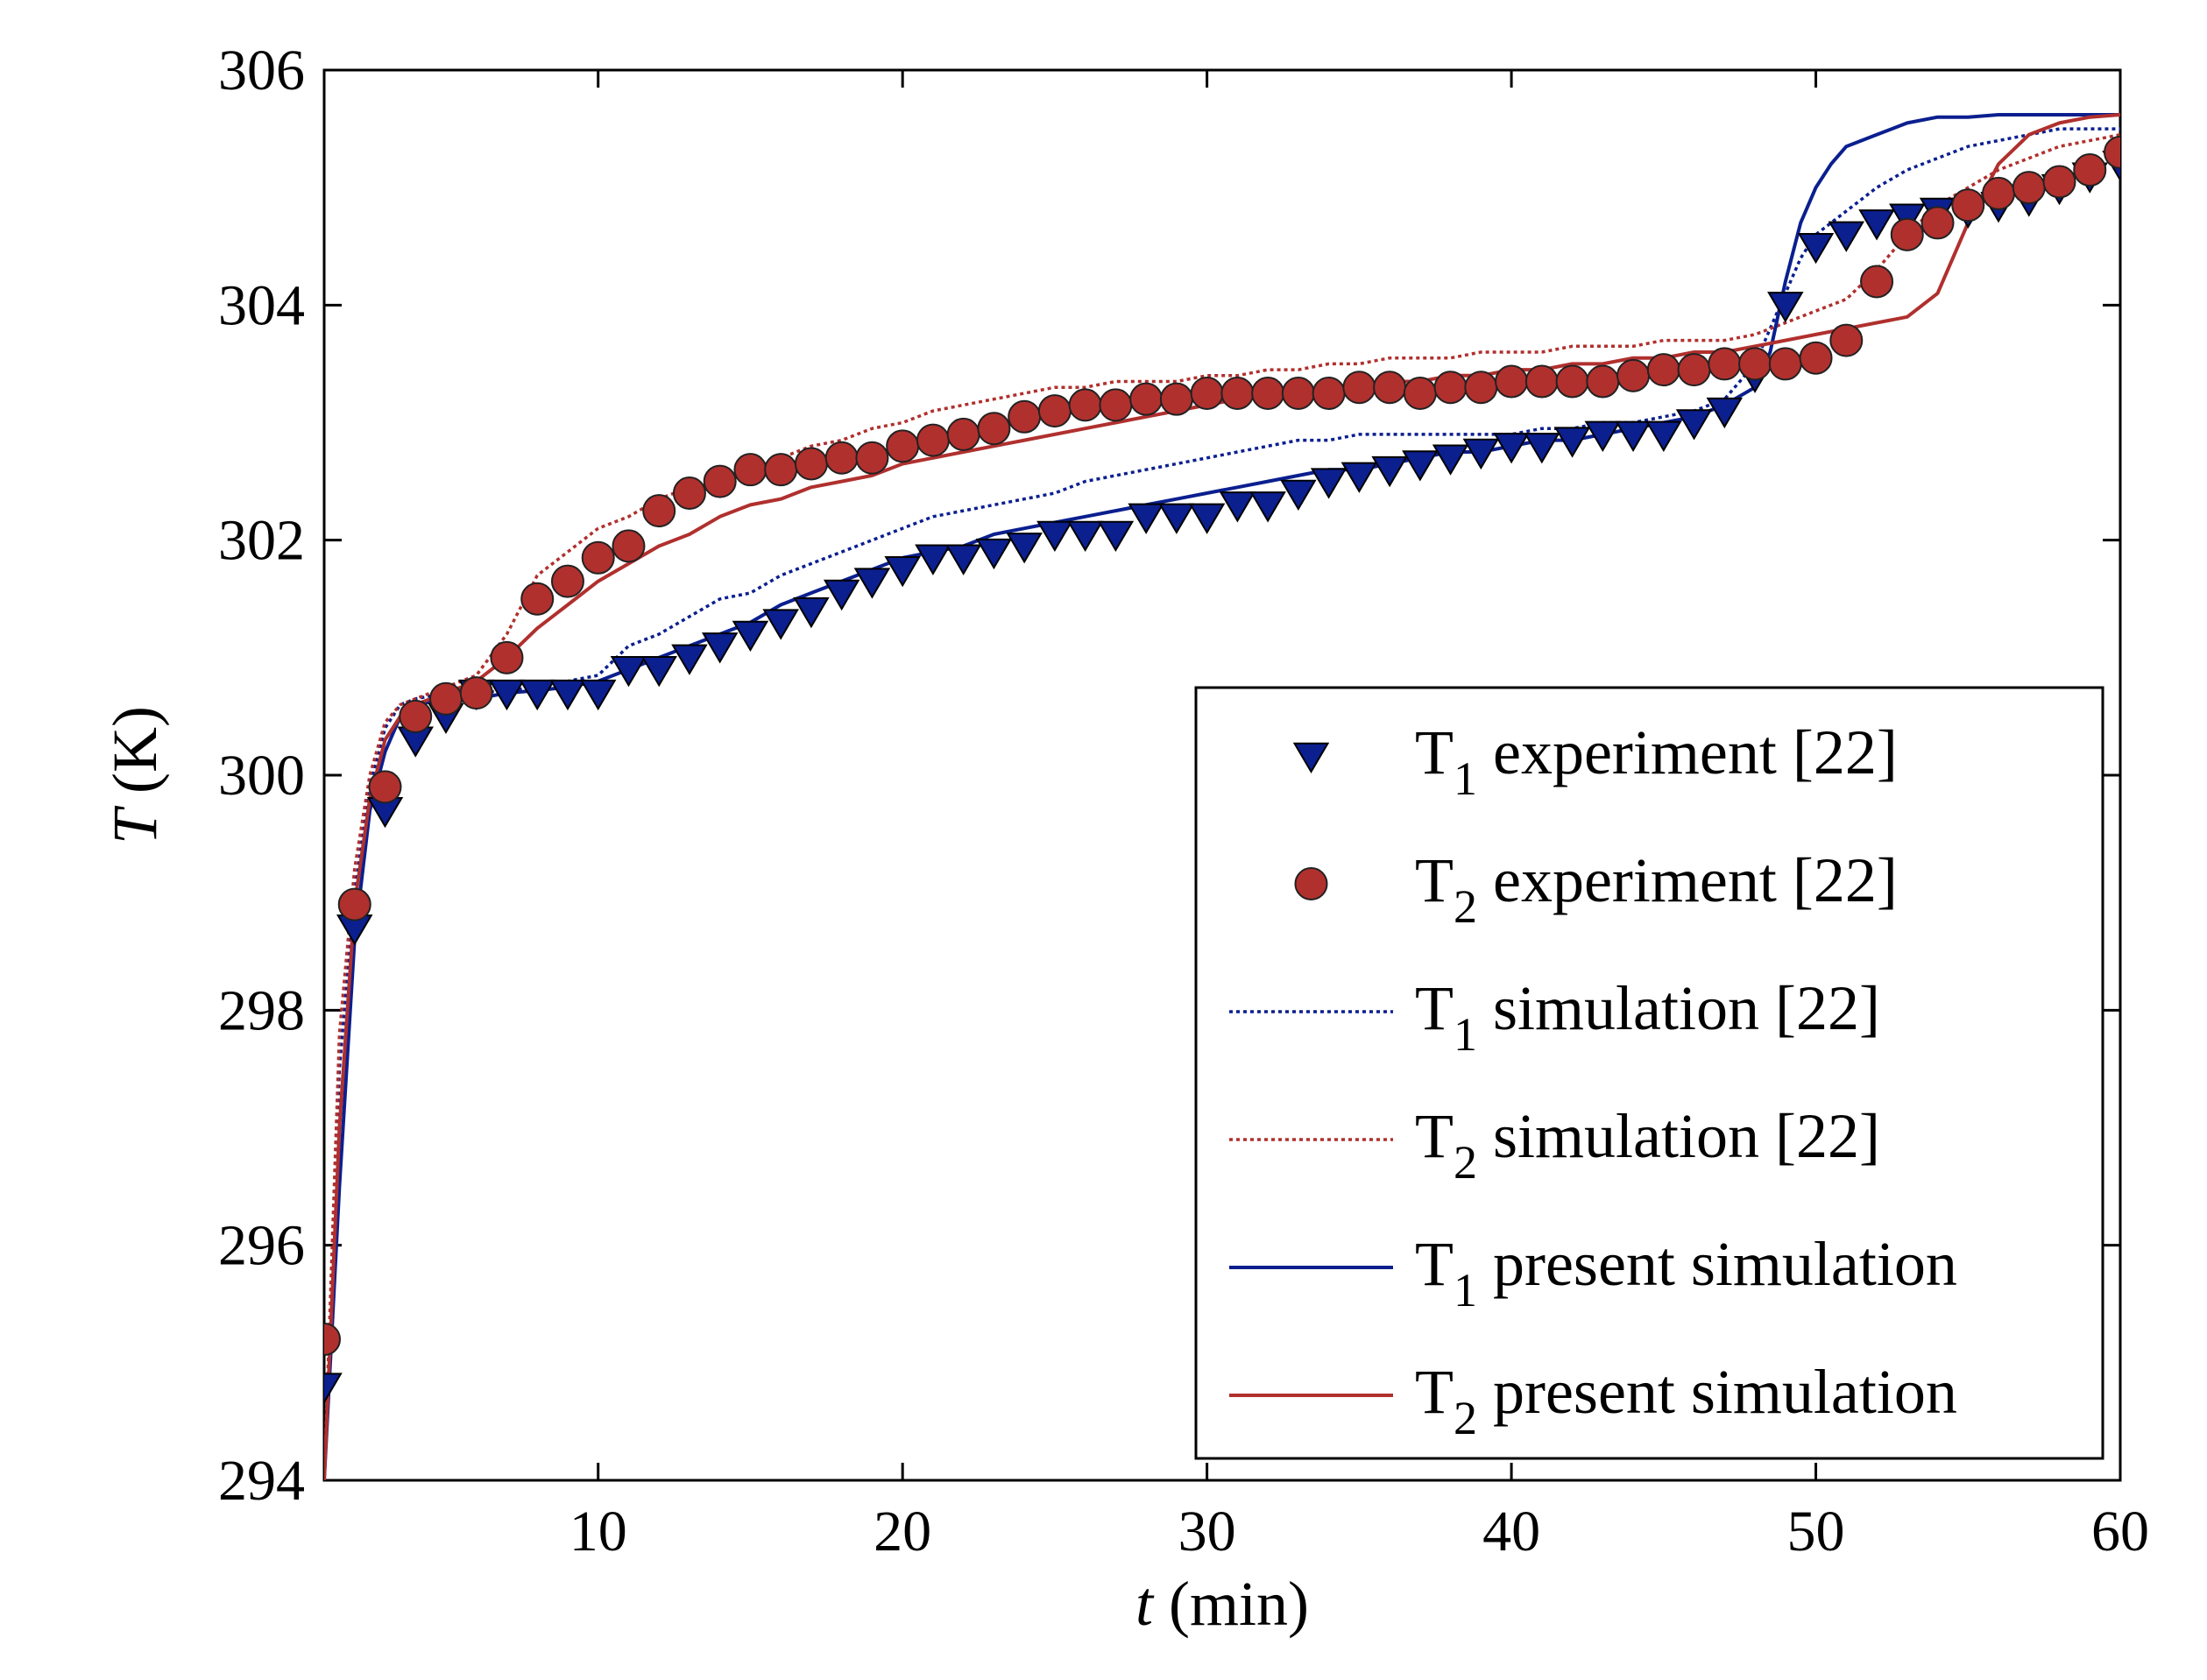 This screenshot has height=1680, width=2207. What do you see at coordinates (261, 776) in the screenshot?
I see `y-tick-label-3: 300` at bounding box center [261, 776].